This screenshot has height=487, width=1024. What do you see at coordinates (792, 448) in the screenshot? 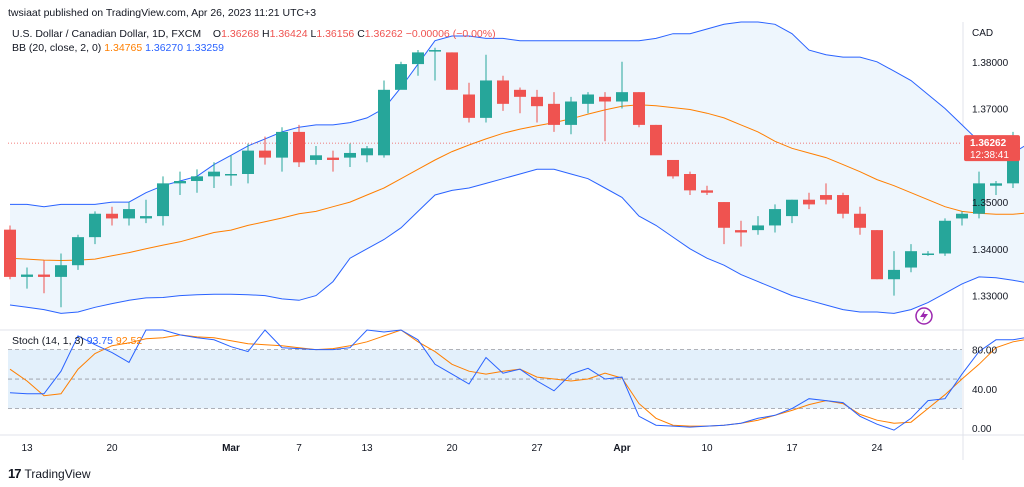
I see `time-tick-label: 17` at bounding box center [792, 448].